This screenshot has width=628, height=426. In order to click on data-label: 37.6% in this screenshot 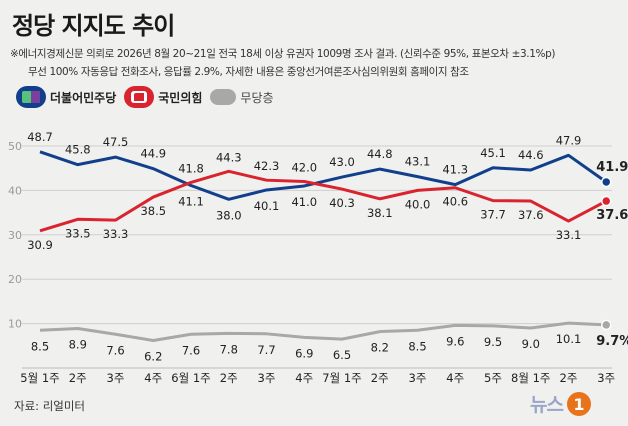, I will do `click(612, 215)`.